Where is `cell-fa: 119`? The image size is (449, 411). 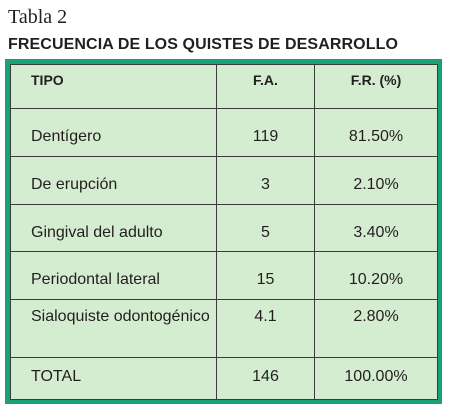 cell-fa: 119 is located at coordinates (265, 132).